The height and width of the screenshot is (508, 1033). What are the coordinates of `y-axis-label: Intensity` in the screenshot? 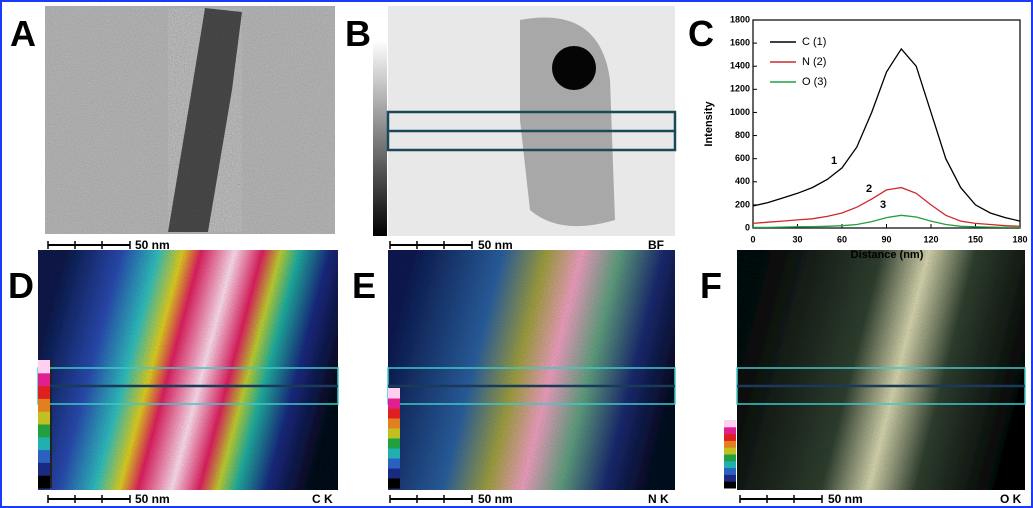 It's located at (709, 124).